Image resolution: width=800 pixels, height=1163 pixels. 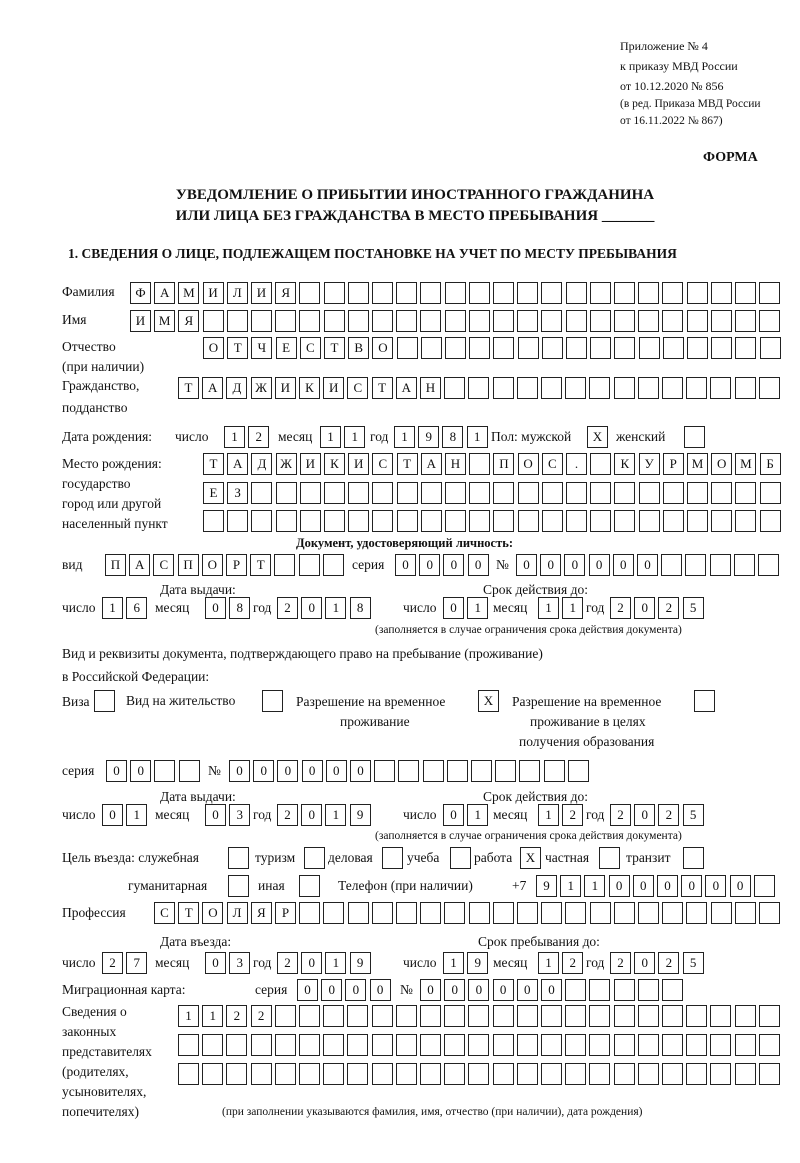 What do you see at coordinates (165, 293) in the screenshot?
I see `form-cell: А` at bounding box center [165, 293].